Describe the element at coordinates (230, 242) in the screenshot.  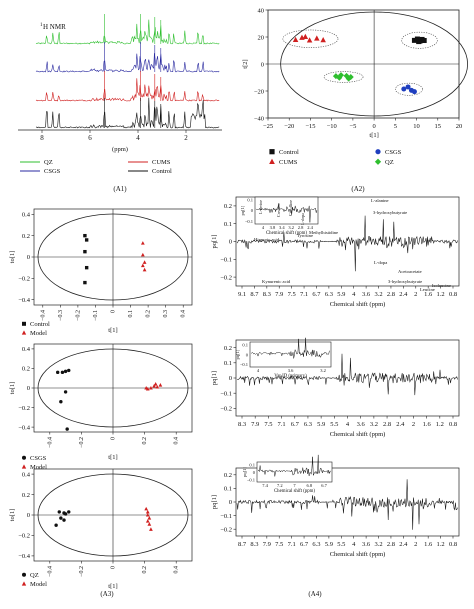
I see `a4-y-tick-label: 0` at that location.